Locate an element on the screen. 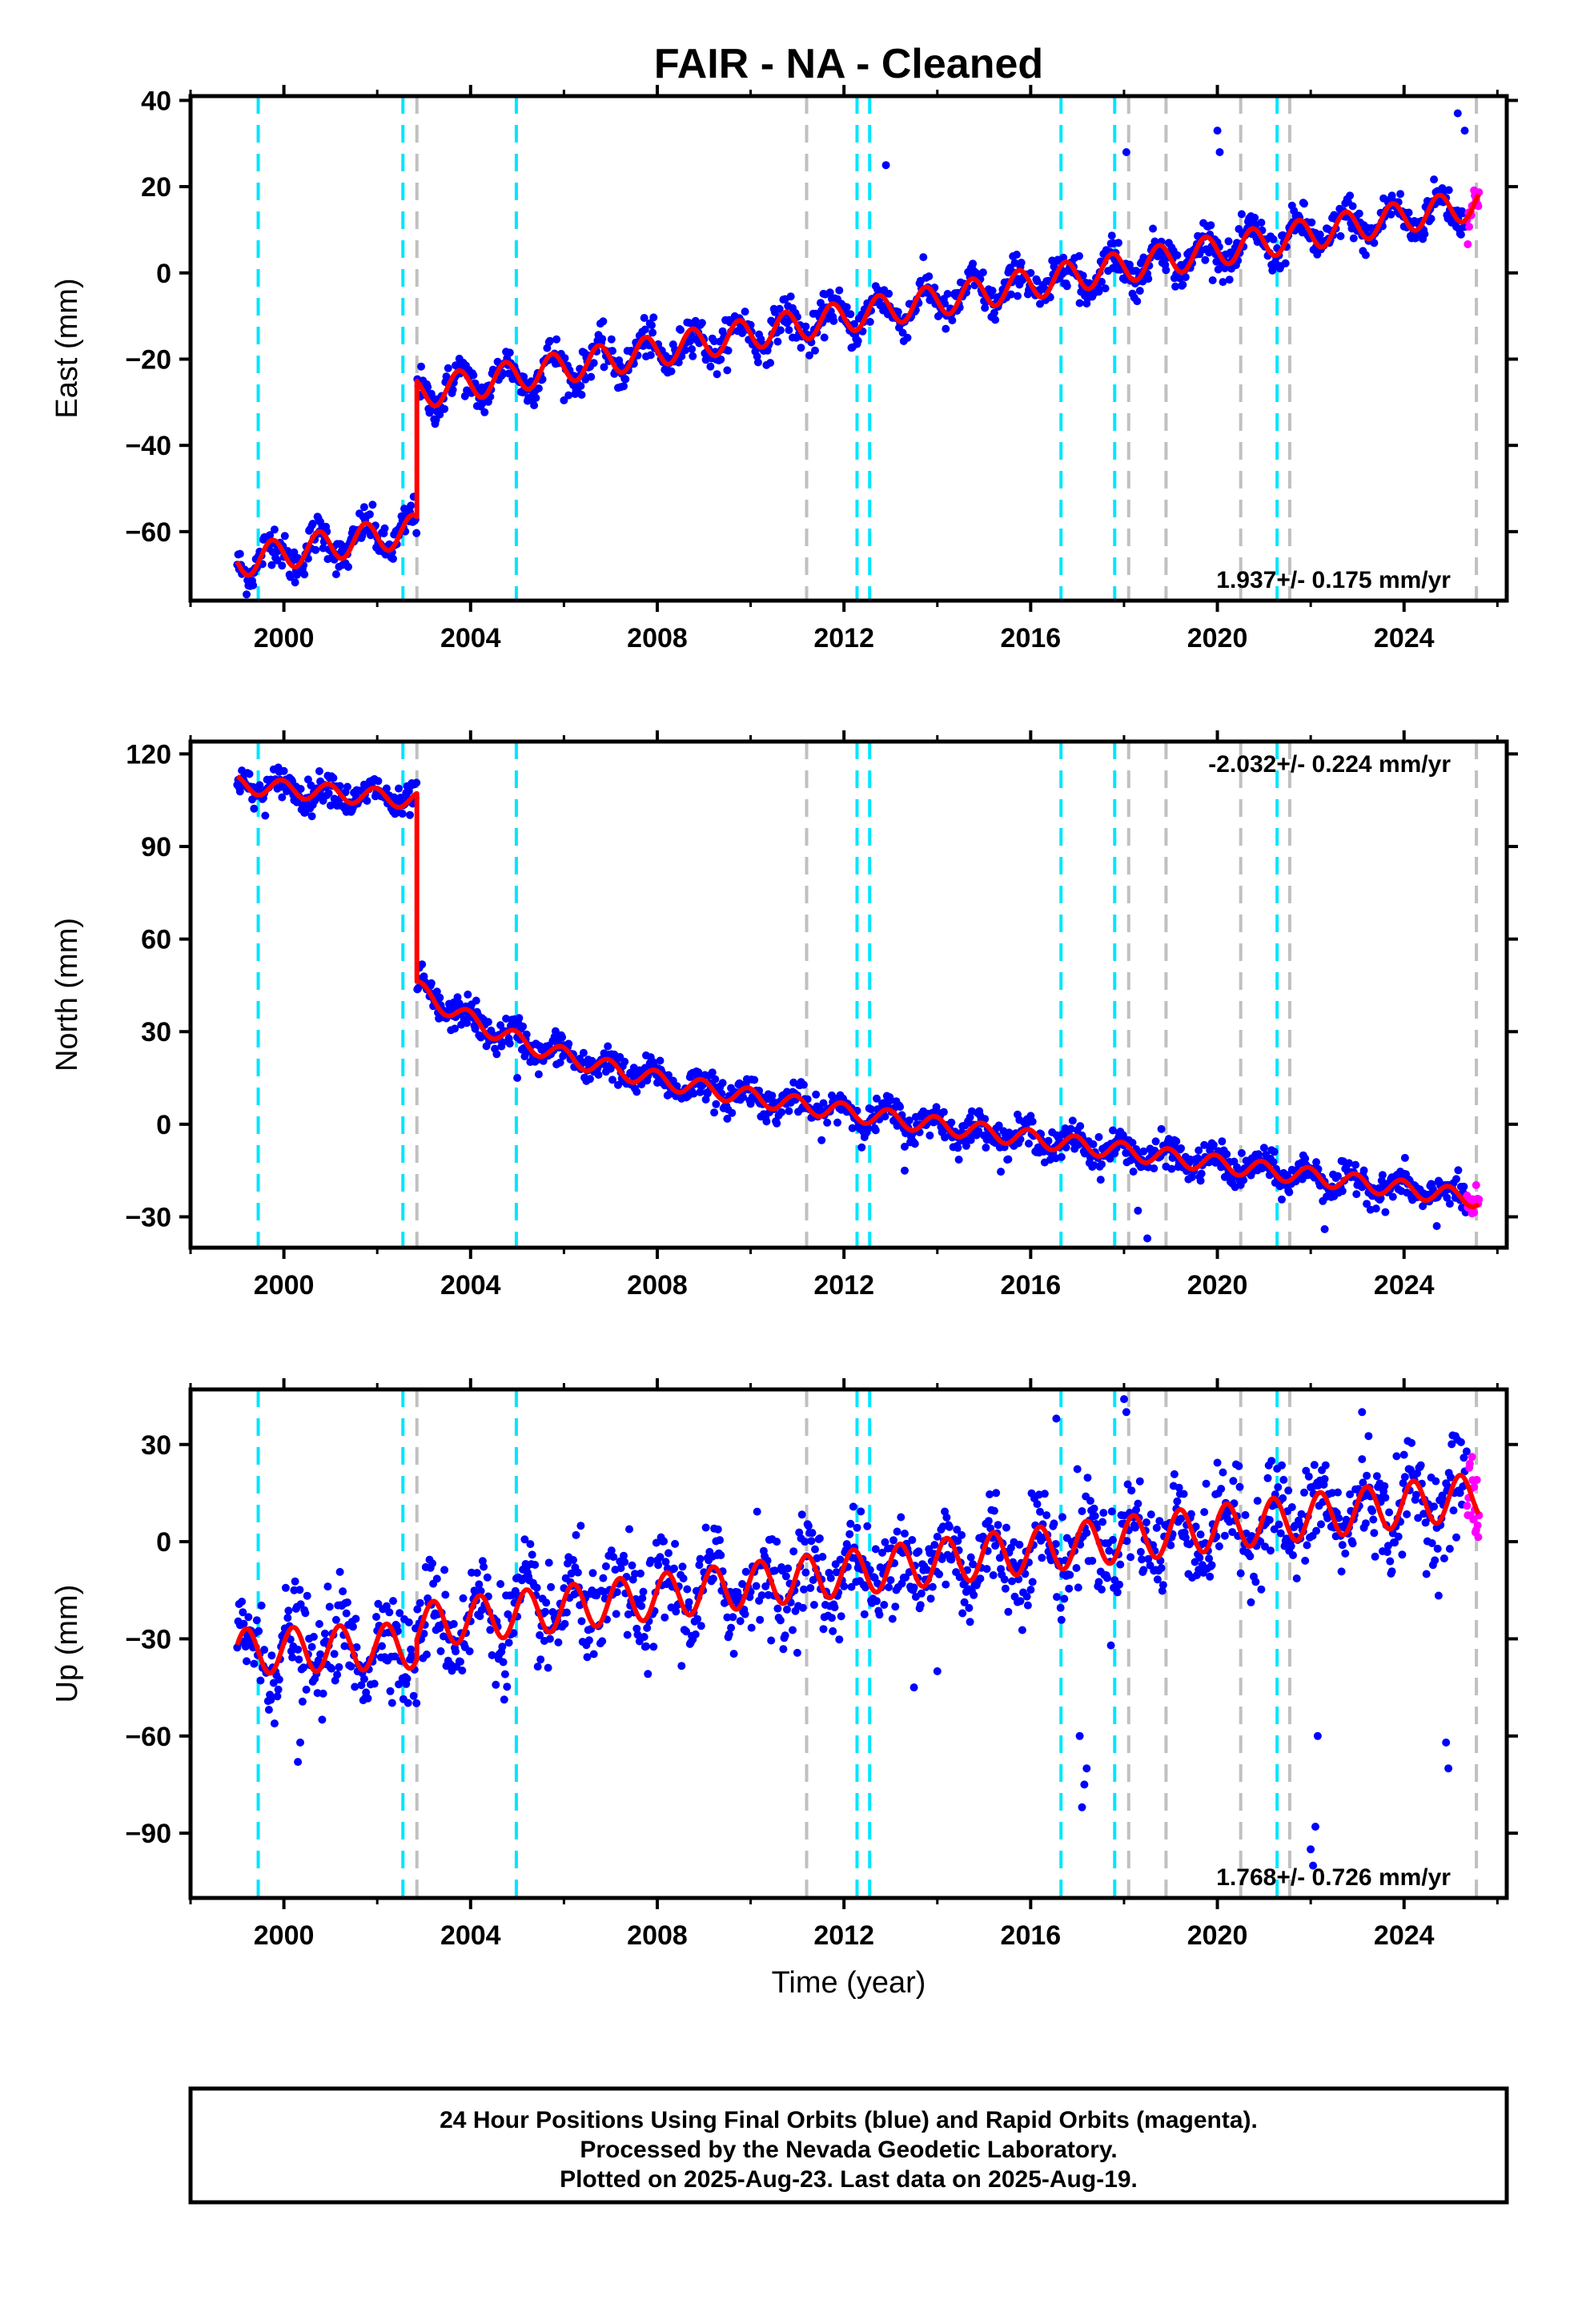 The image size is (1582, 2324). x-tick-label: 2004 is located at coordinates (471, 1285).